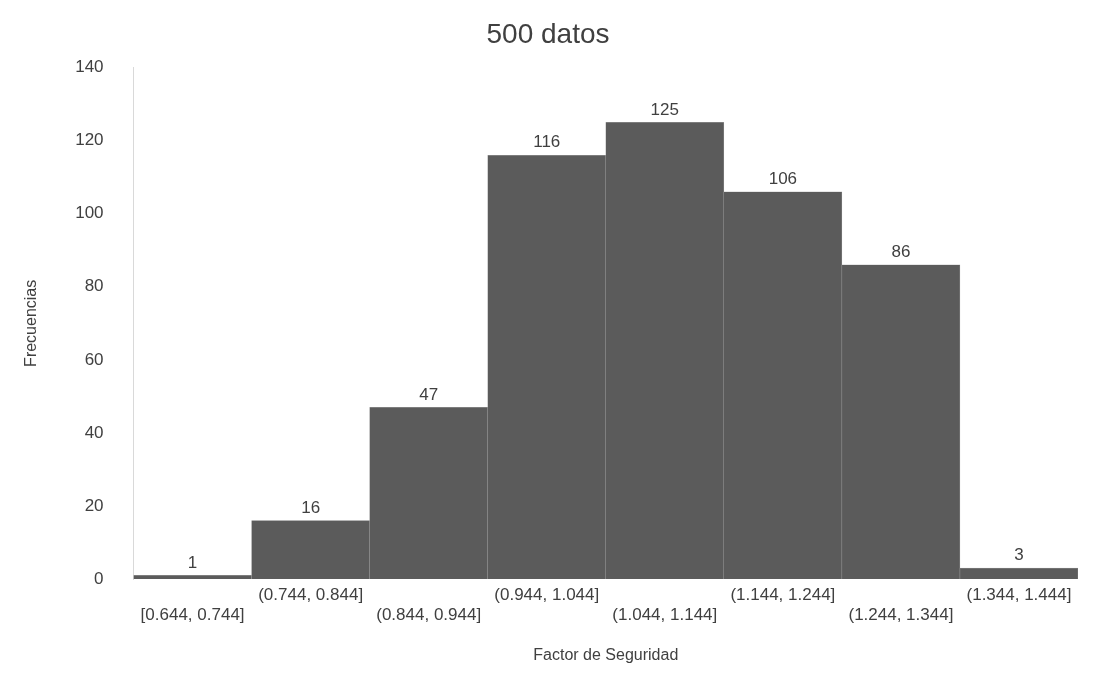  What do you see at coordinates (783, 594) in the screenshot?
I see `x-tick-label: (1.144, 1.244]` at bounding box center [783, 594].